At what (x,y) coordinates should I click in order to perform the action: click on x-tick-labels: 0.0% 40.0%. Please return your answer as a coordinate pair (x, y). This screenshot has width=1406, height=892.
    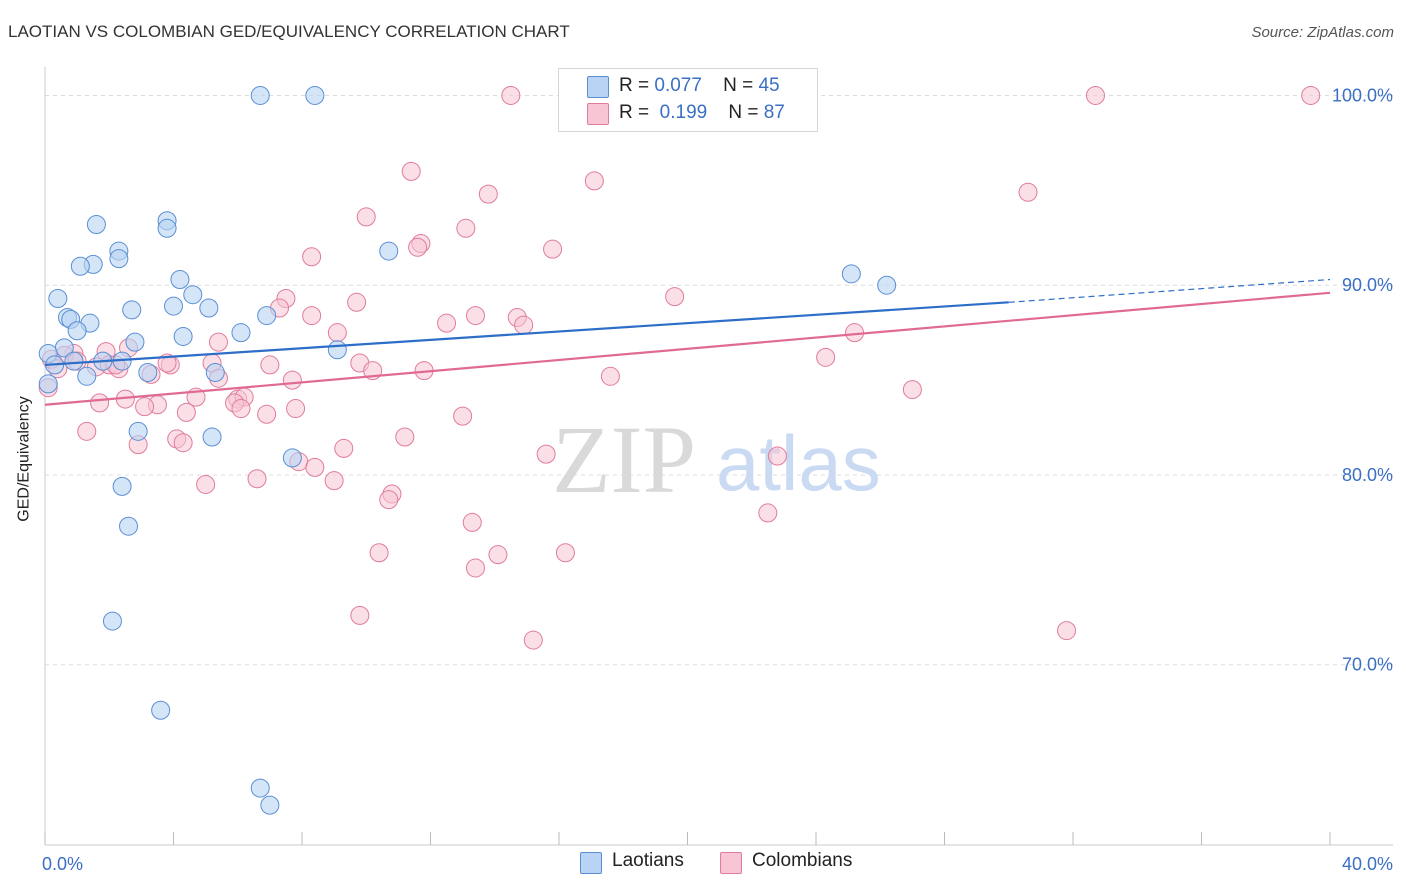
    Looking at the image, I should click on (717, 864).